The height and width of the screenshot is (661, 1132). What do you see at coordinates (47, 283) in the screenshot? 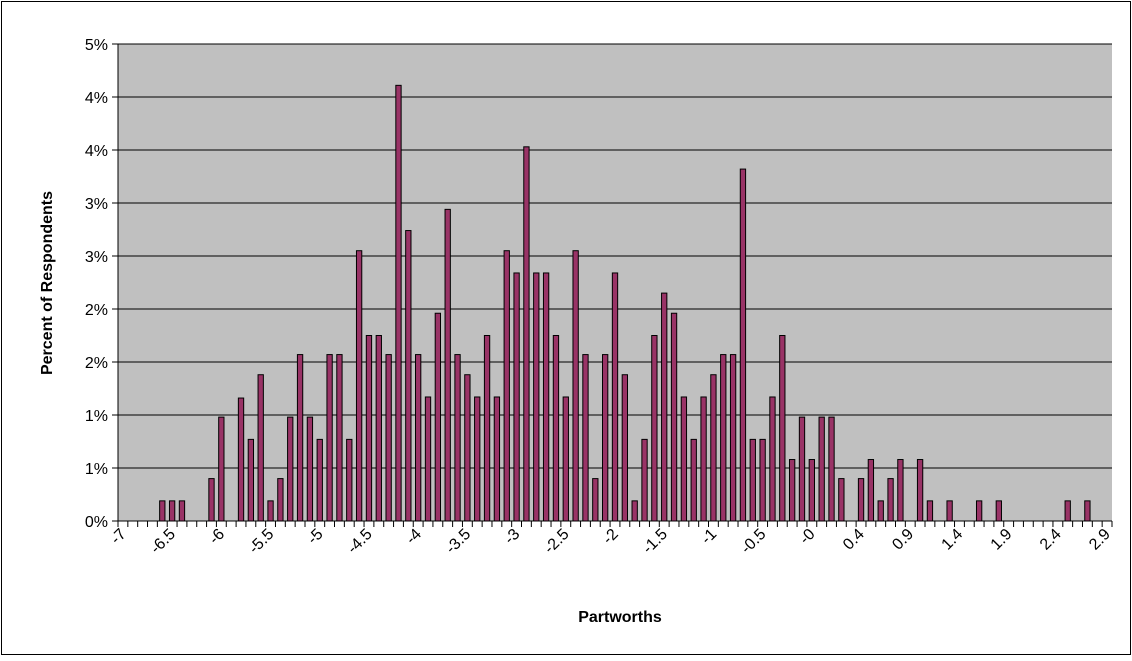
I see `y-axis-title: Percent of Respondents` at bounding box center [47, 283].